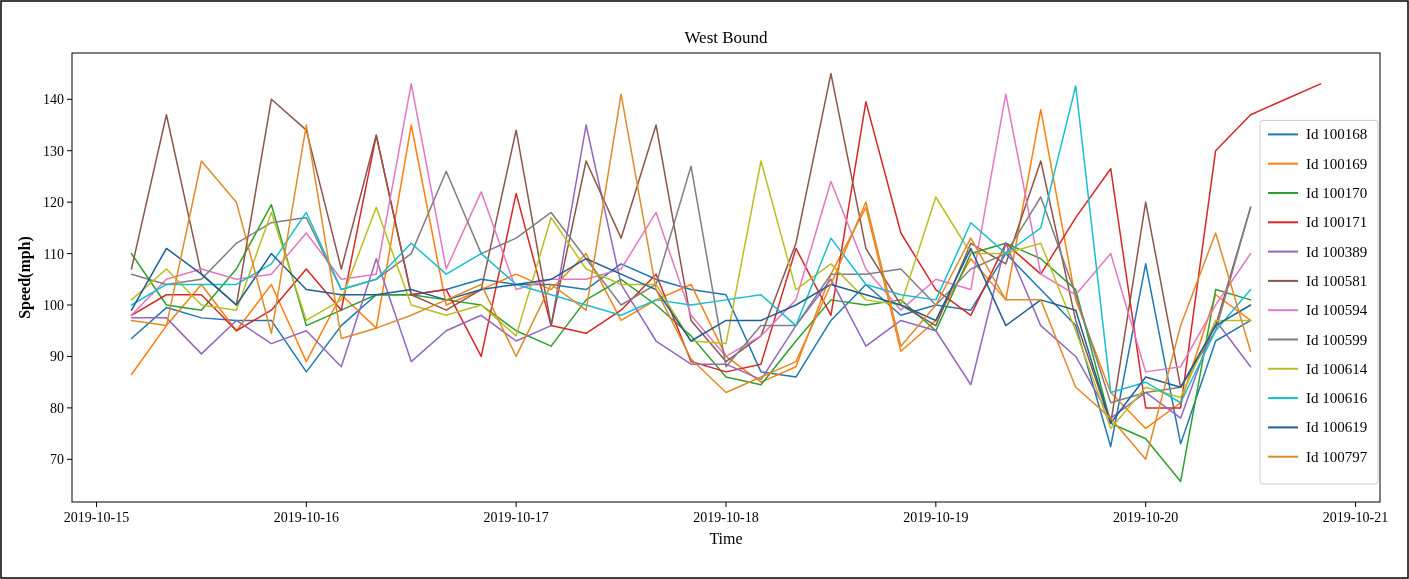 Image resolution: width=1409 pixels, height=579 pixels. I want to click on y-tick-label: 100, so click(53, 306).